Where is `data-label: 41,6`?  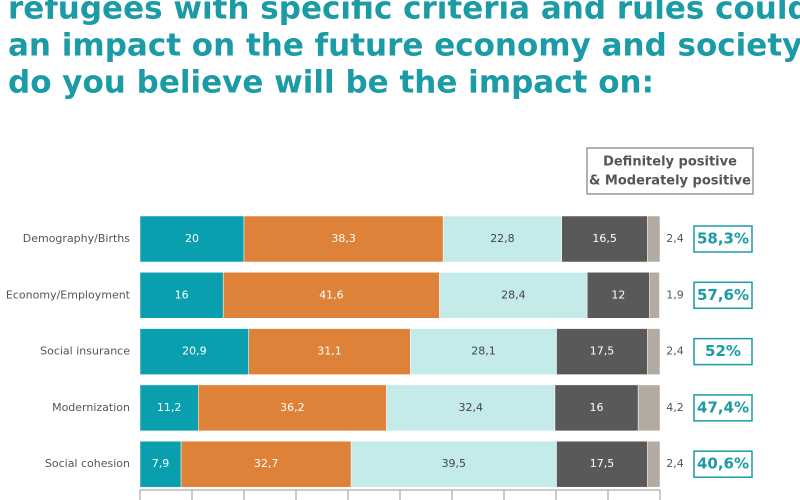 data-label: 41,6 is located at coordinates (331, 294).